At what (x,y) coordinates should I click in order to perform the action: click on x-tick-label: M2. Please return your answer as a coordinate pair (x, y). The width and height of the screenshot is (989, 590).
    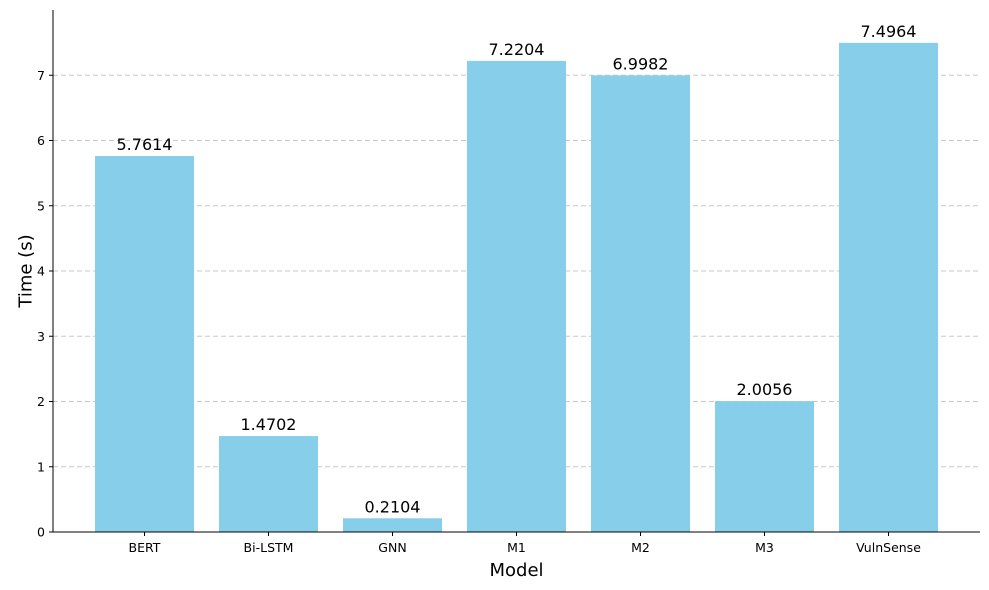
    Looking at the image, I should click on (640, 547).